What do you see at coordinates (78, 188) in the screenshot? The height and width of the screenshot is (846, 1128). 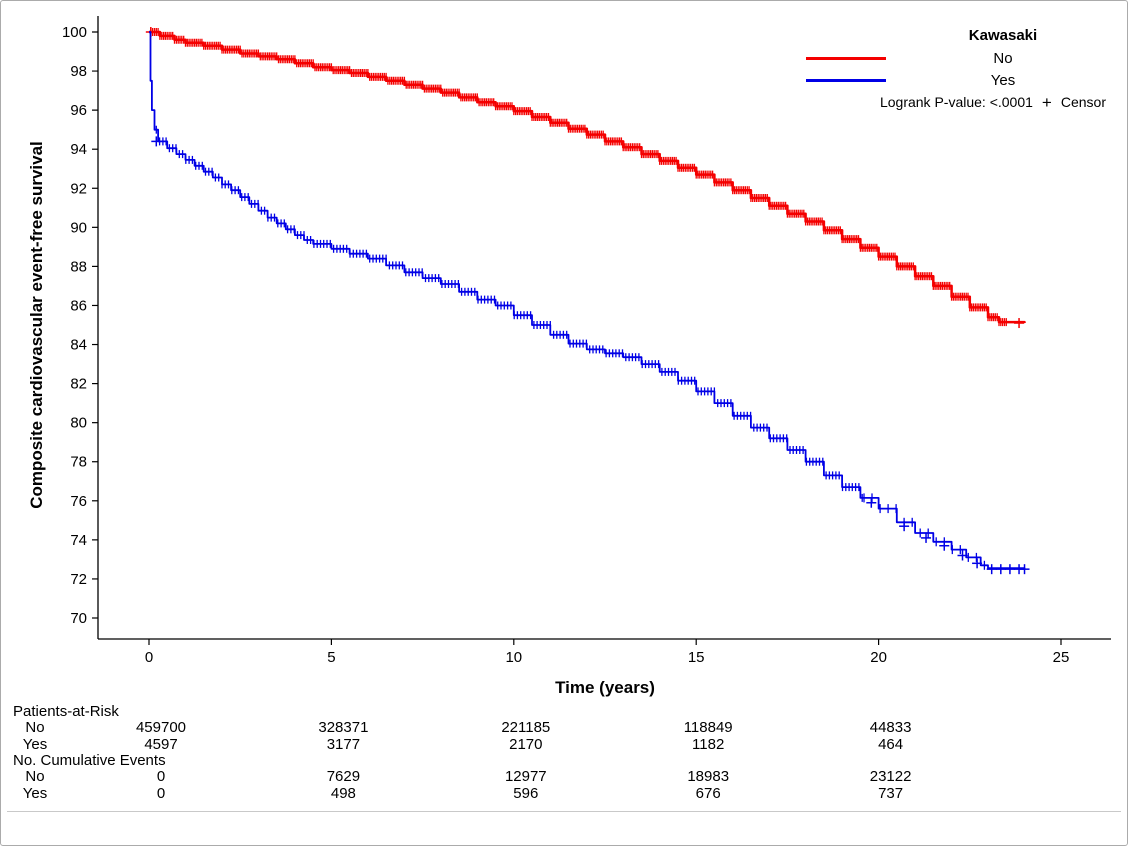 I see `svg-text: 92` at bounding box center [78, 188].